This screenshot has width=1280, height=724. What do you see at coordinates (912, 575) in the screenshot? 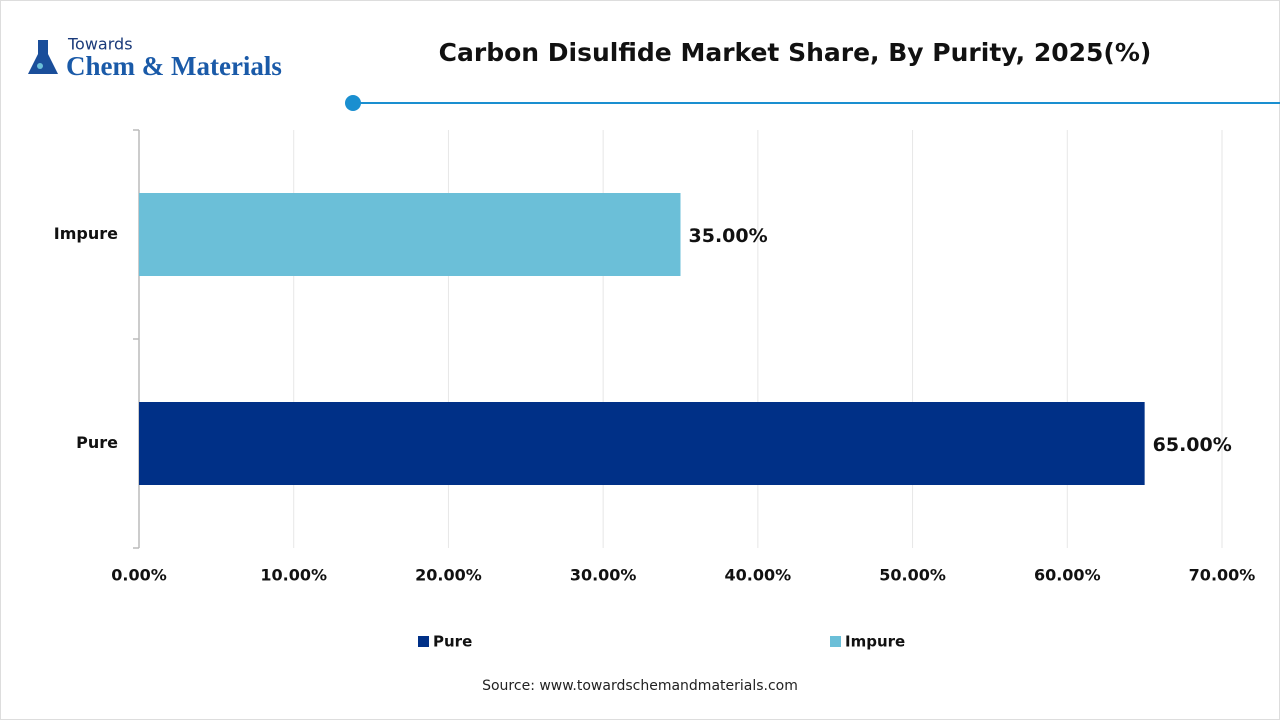
I see `x-tick-label: 50.00%` at bounding box center [912, 575].